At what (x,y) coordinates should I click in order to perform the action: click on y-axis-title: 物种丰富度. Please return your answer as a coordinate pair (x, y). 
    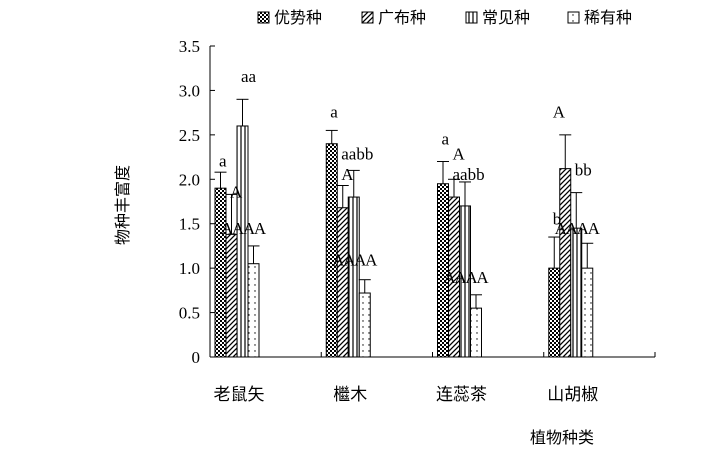
    Looking at the image, I should click on (122, 205).